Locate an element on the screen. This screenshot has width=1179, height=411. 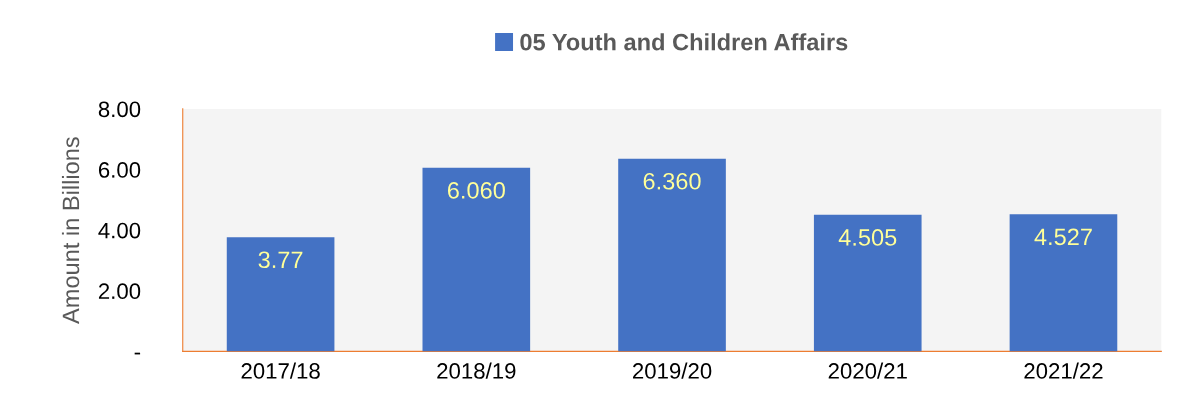
y-axis-title: Amount in Billions is located at coordinates (70, 230).